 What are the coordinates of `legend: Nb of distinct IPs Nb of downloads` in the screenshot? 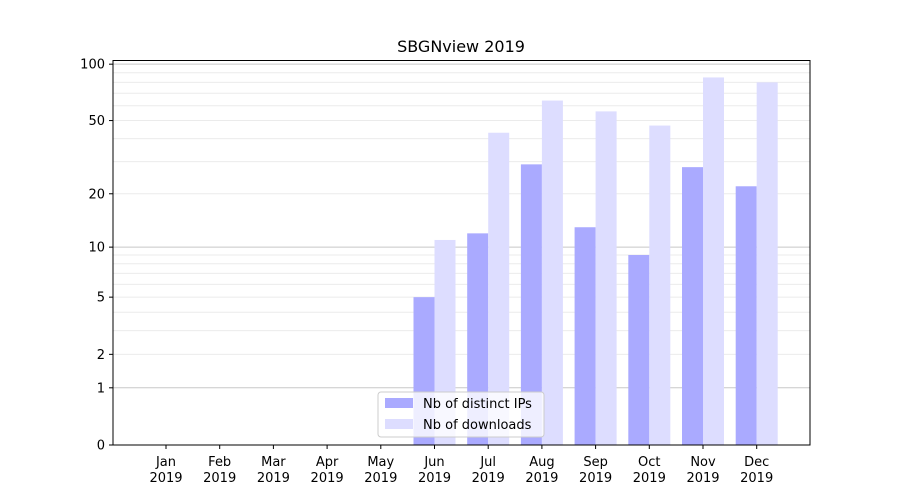 It's located at (461, 414).